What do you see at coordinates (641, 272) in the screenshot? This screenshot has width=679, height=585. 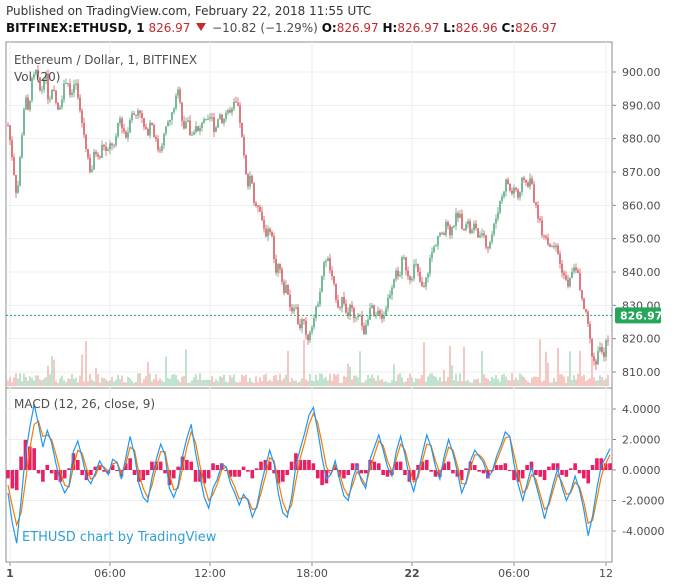 I see `price-tick-label: 840.00` at bounding box center [641, 272].